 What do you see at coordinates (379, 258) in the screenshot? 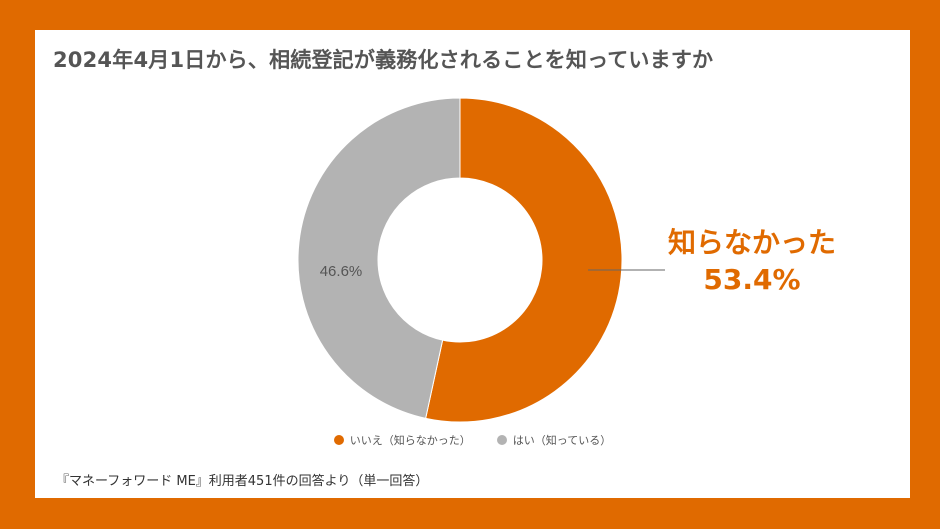
I see `slice-hai` at bounding box center [379, 258].